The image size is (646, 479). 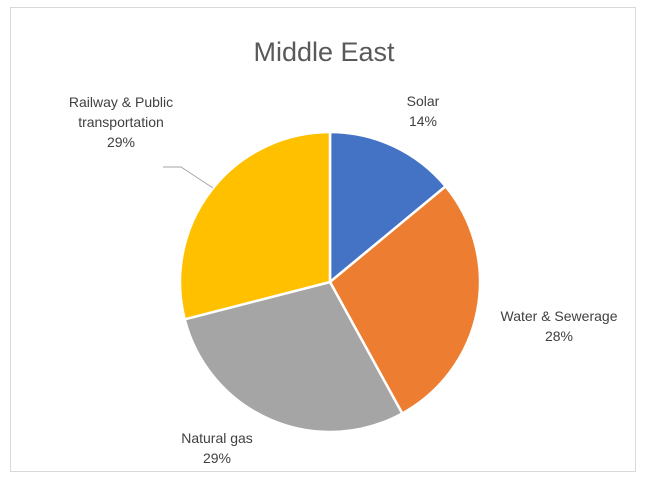 I want to click on leader-line, so click(x=188, y=177).